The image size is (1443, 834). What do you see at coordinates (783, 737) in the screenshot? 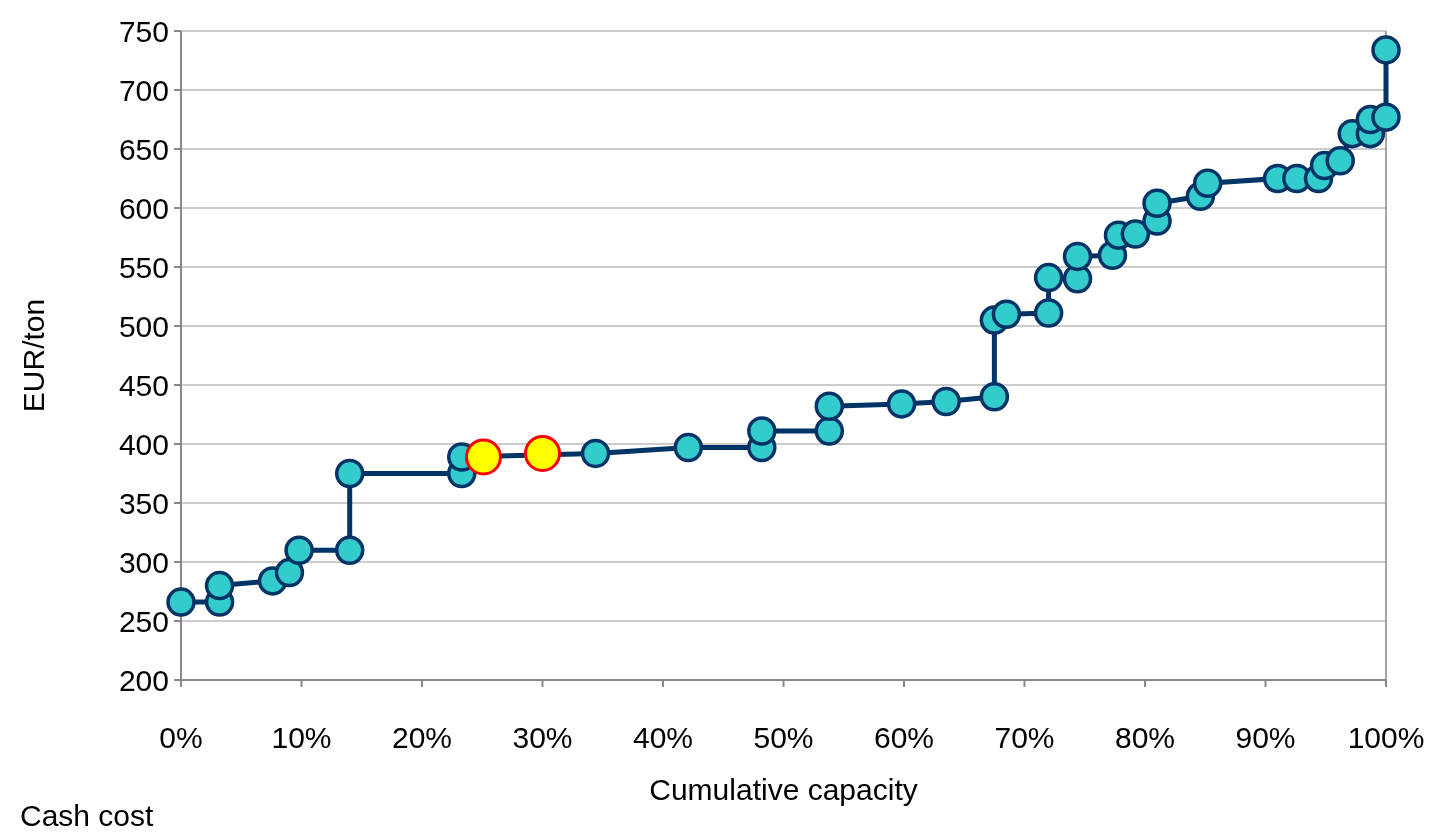
I see `x-tick-label: 50%` at bounding box center [783, 737].